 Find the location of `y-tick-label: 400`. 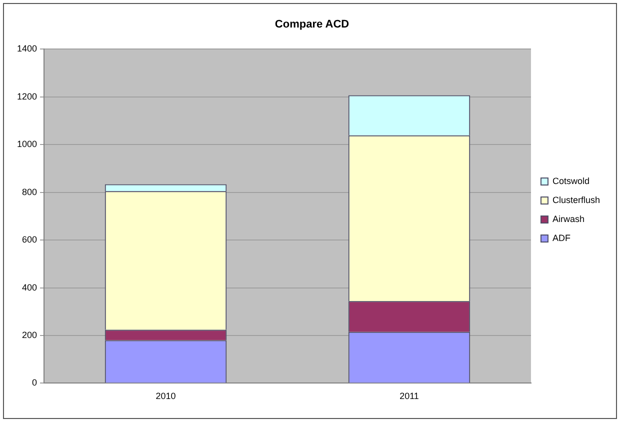

y-tick-label: 400 is located at coordinates (30, 287).